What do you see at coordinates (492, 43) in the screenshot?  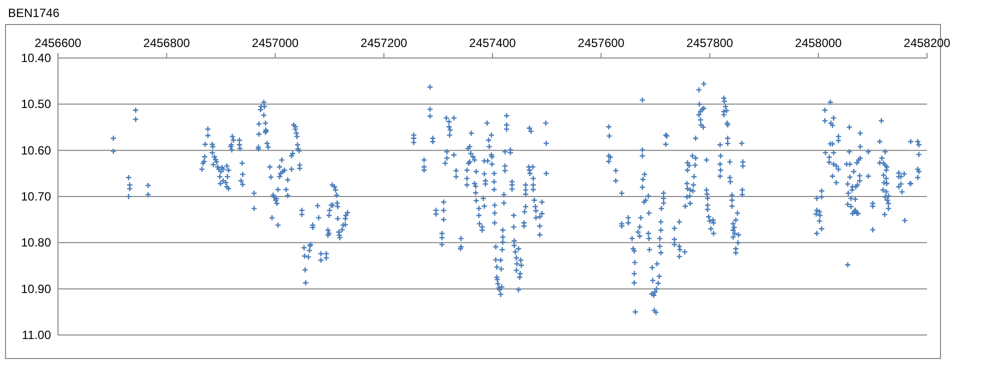 I see `x-tick-label: 2457400` at bounding box center [492, 43].